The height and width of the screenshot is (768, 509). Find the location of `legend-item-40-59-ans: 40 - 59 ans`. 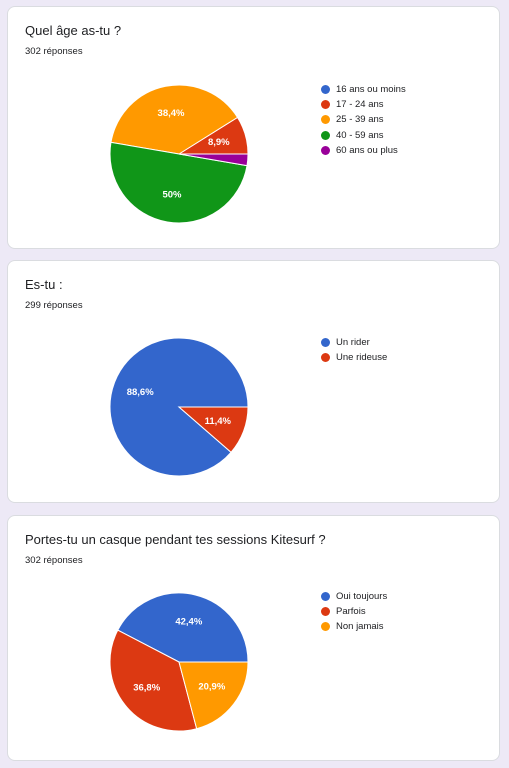

legend-item-40-59-ans: 40 - 59 ans is located at coordinates (363, 135).